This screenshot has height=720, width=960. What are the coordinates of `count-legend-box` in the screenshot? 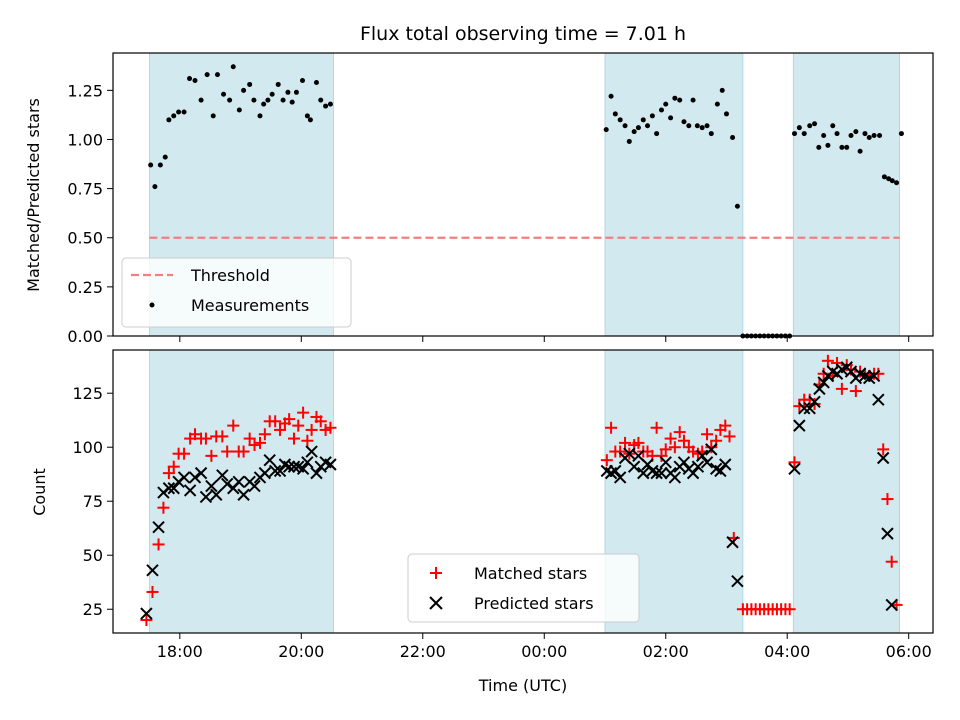 It's located at (523, 588).